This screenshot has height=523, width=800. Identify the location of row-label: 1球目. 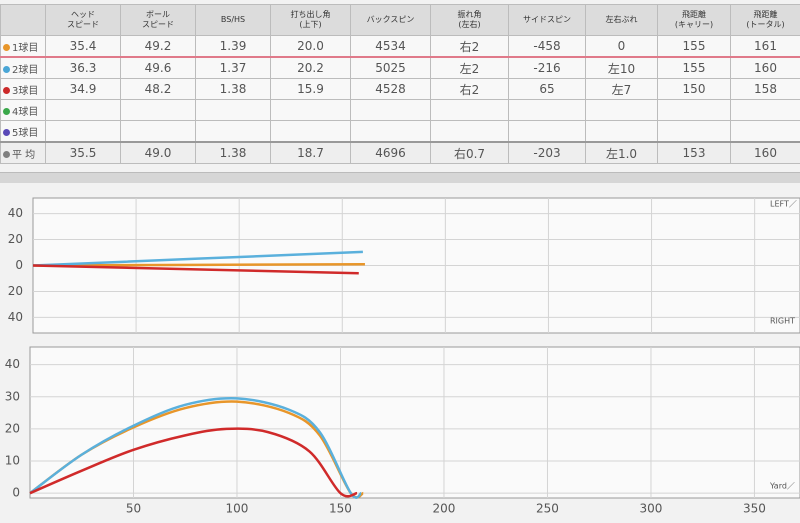
(25, 48).